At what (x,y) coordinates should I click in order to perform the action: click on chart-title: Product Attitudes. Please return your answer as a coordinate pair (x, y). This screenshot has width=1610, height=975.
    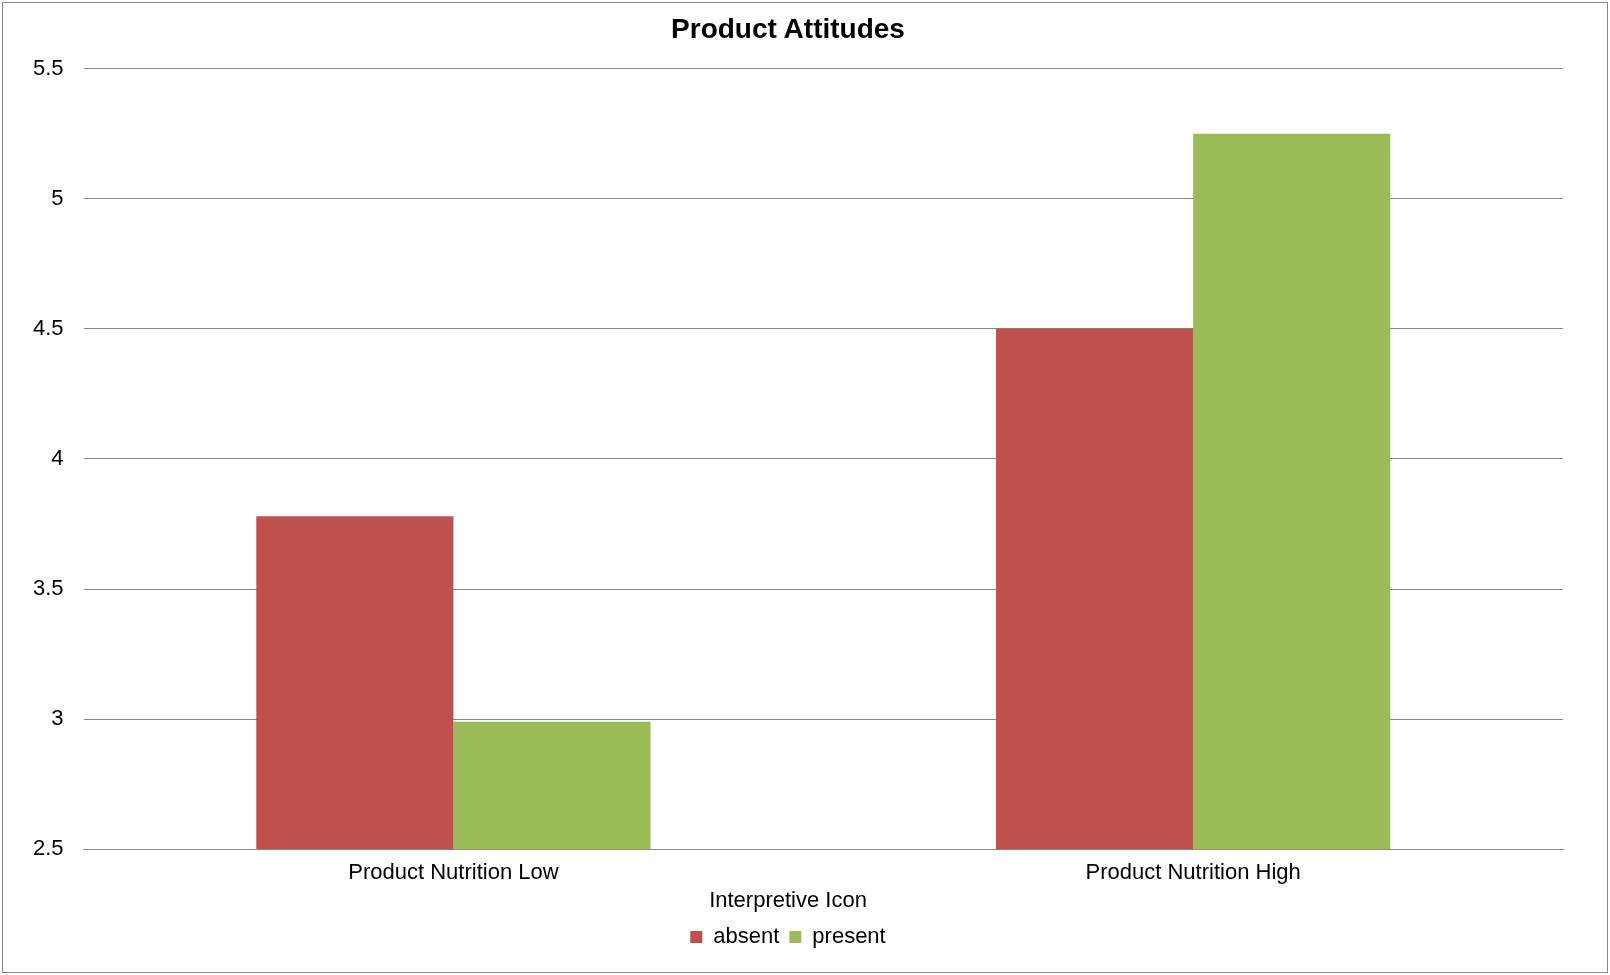
    Looking at the image, I should click on (788, 28).